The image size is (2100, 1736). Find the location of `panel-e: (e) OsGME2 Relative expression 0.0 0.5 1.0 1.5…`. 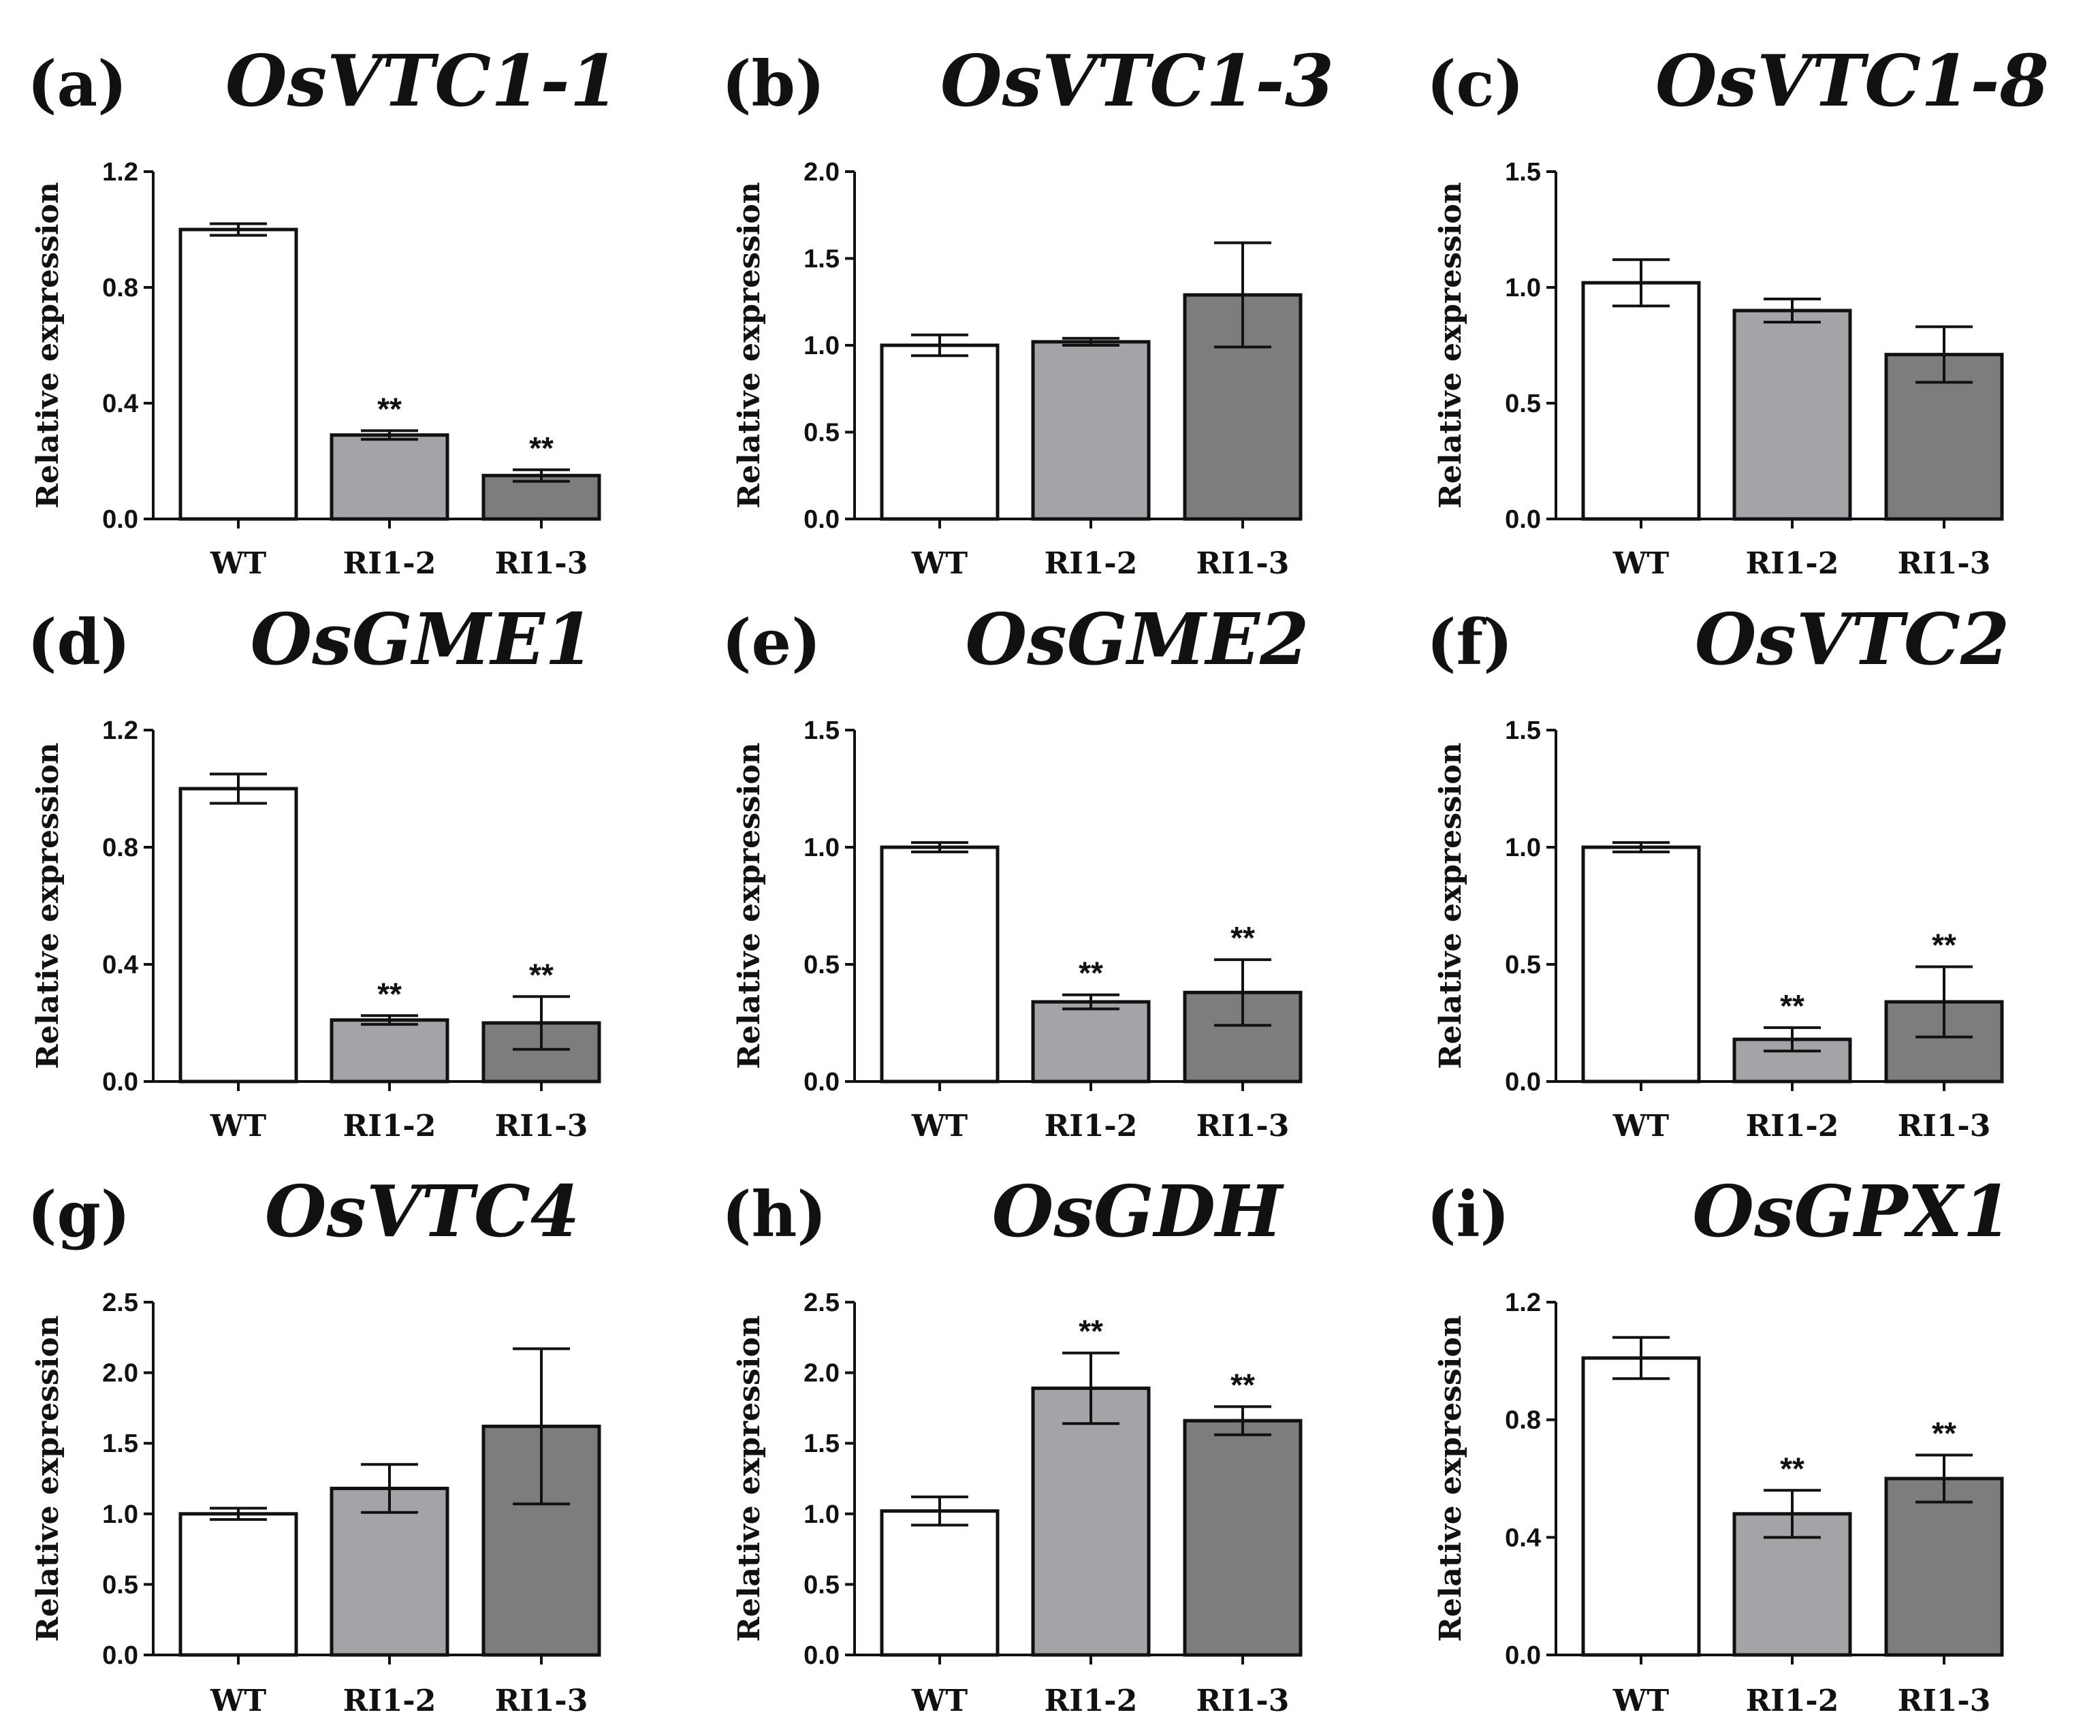

panel-e: (e) OsGME2 Relative expression 0.0 0.5 1.0 1.5… is located at coordinates (1015, 870).